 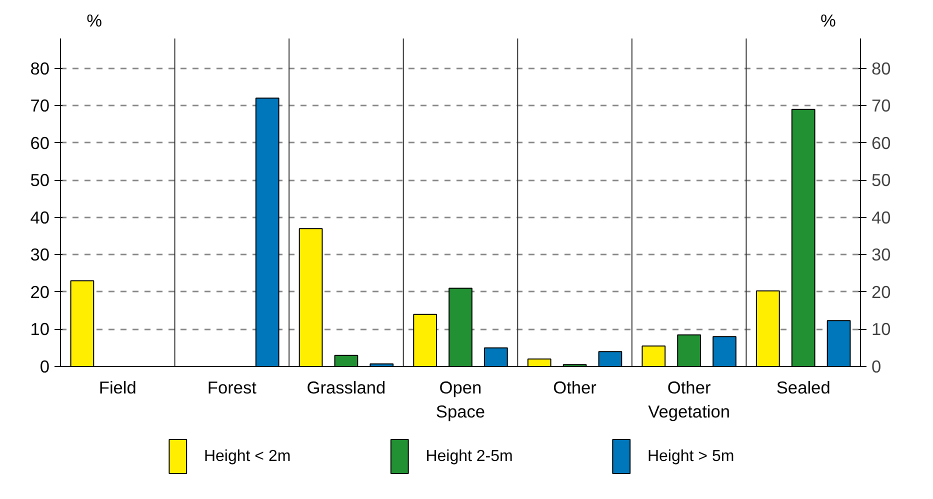 What do you see at coordinates (40, 180) in the screenshot?
I see `y-tick-label: 50` at bounding box center [40, 180].